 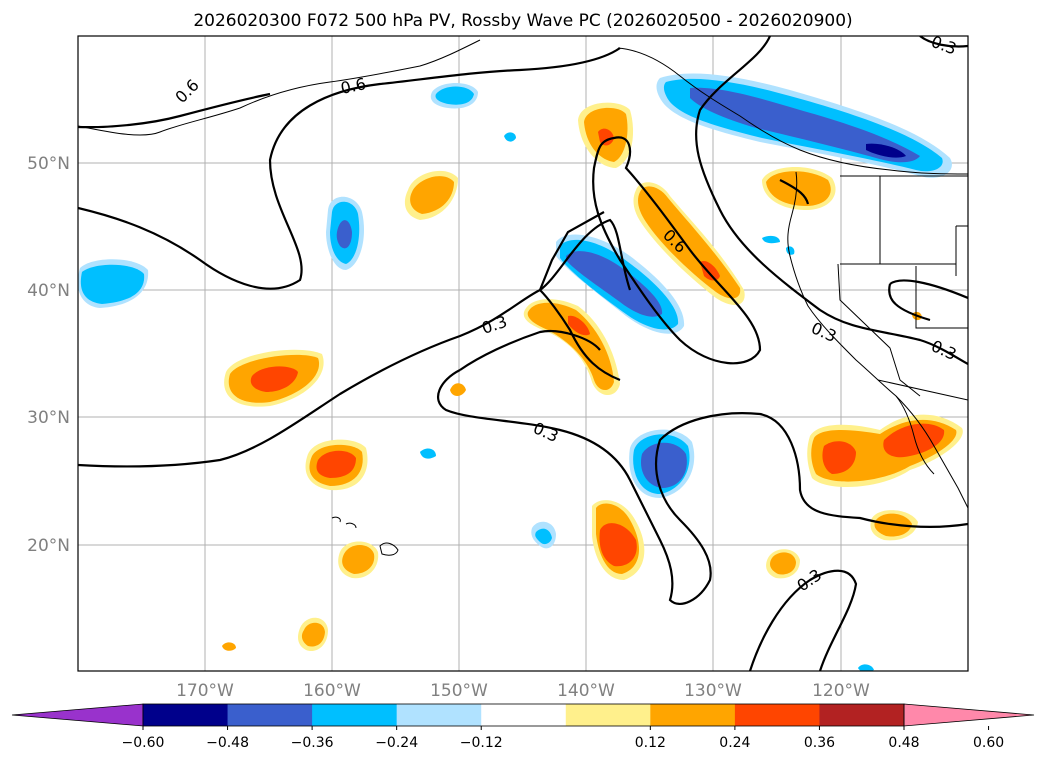 I want to click on contour-0.3-southeast, so click(x=803, y=620).